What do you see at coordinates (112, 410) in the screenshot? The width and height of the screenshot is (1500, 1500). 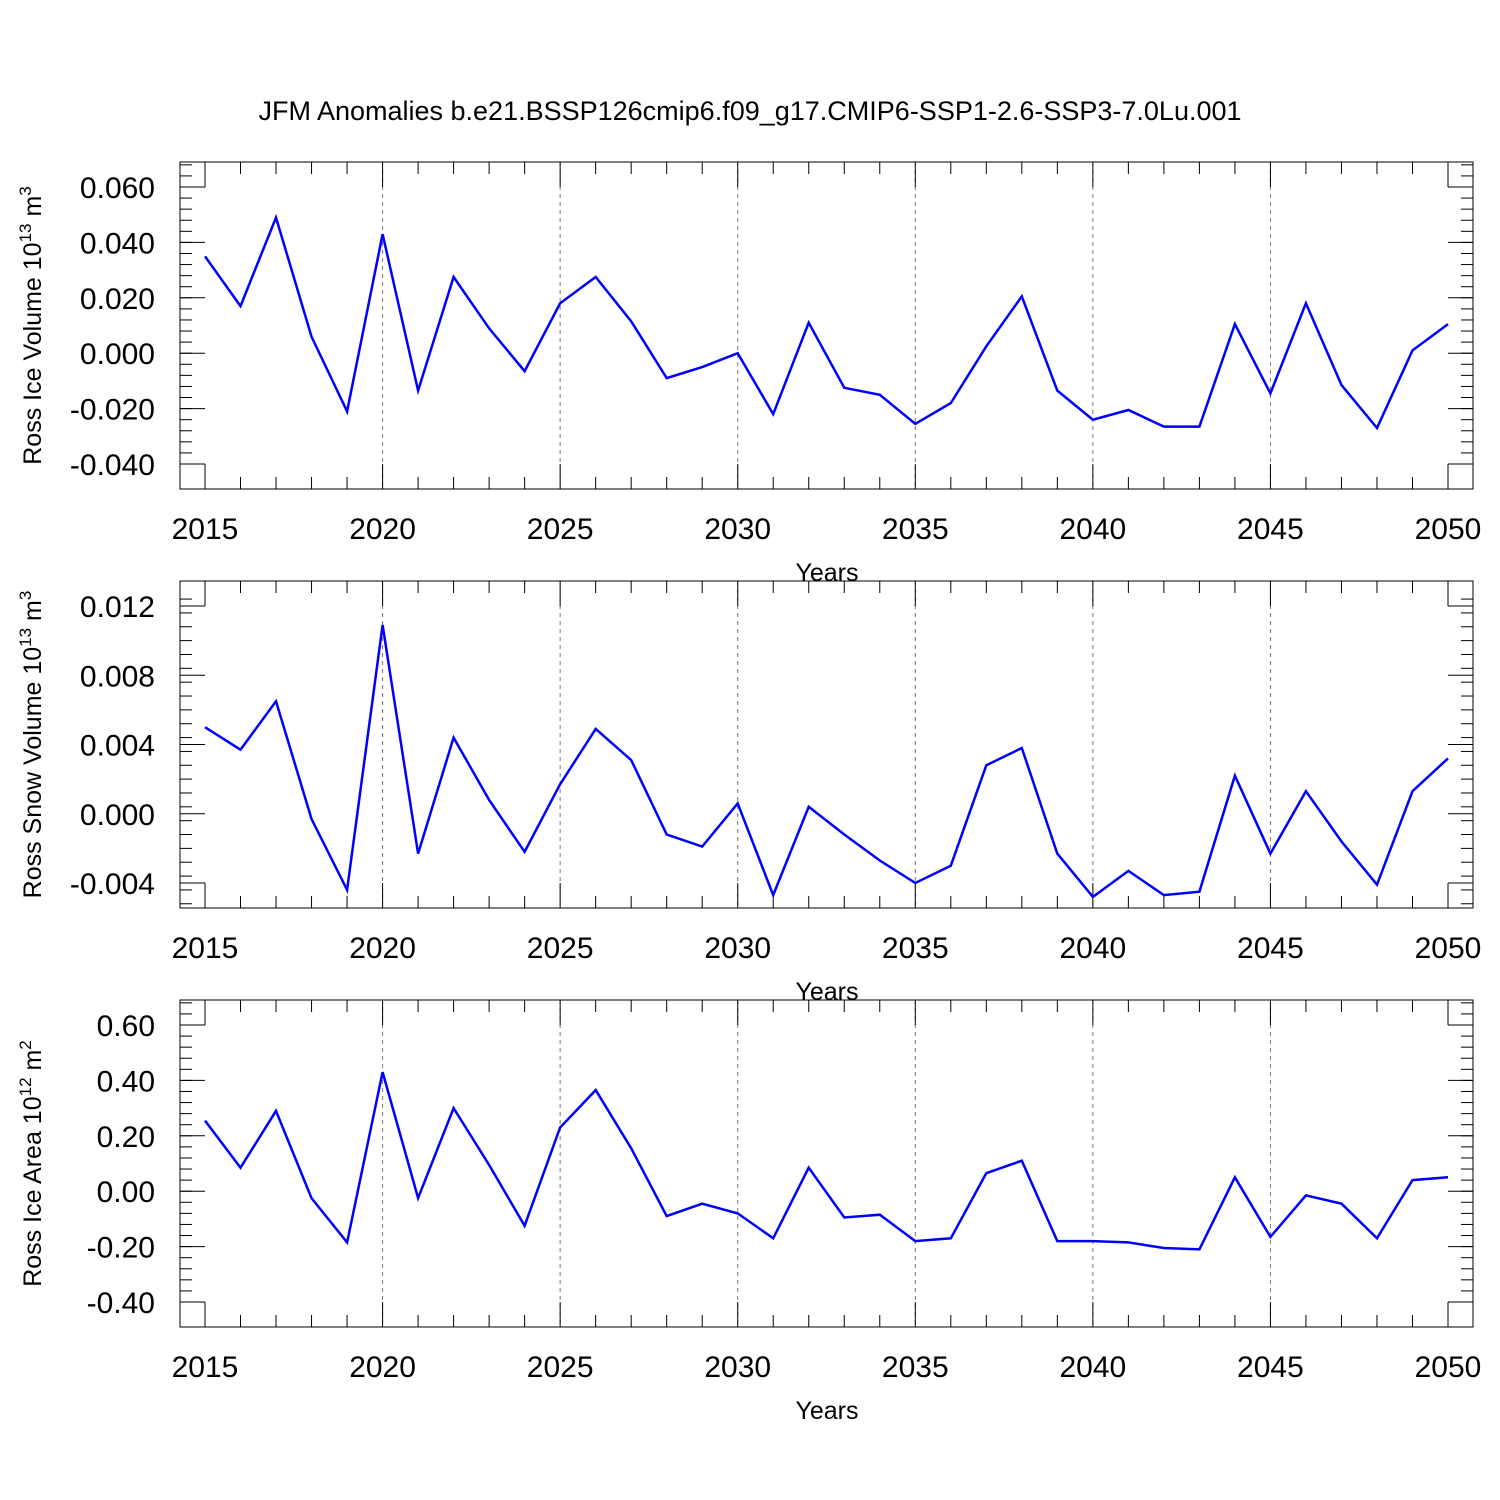 I see `y-tick-label: -0.020` at bounding box center [112, 410].